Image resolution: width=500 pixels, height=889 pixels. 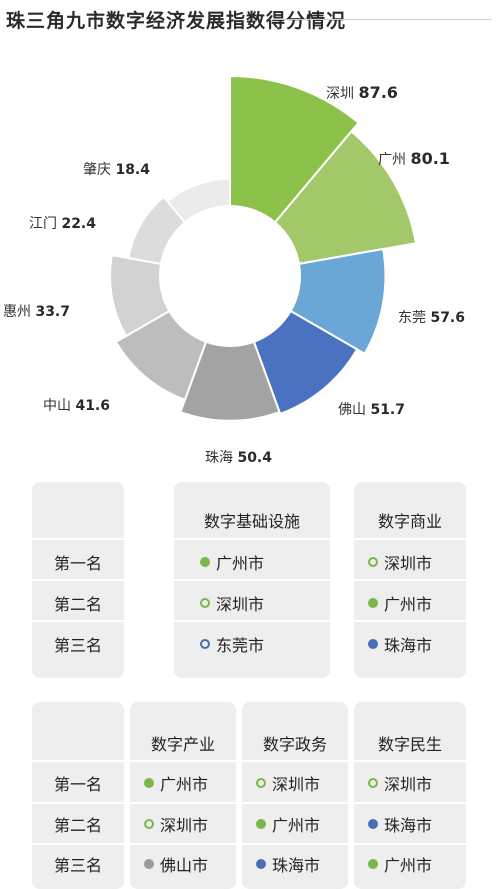 I want to click on rose-label-city: 广州, so click(x=394, y=160).